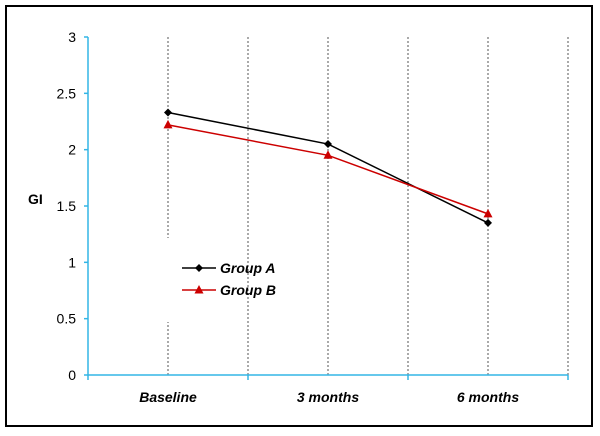  Describe the element at coordinates (72, 262) in the screenshot. I see `y-tick-label-2: 1` at that location.